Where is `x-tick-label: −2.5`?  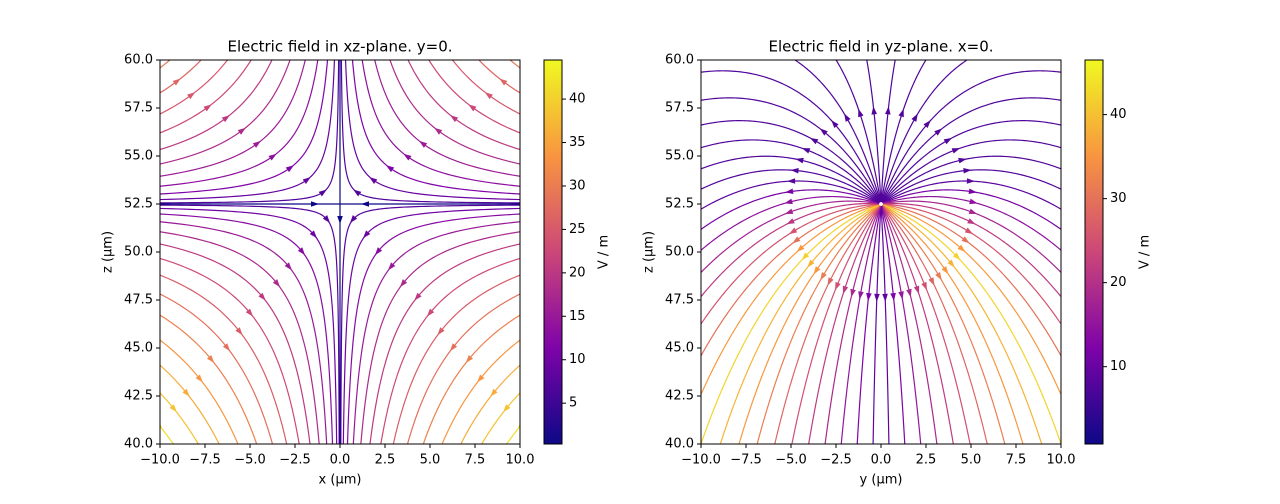 x-tick-label: −2.5 is located at coordinates (836, 460).